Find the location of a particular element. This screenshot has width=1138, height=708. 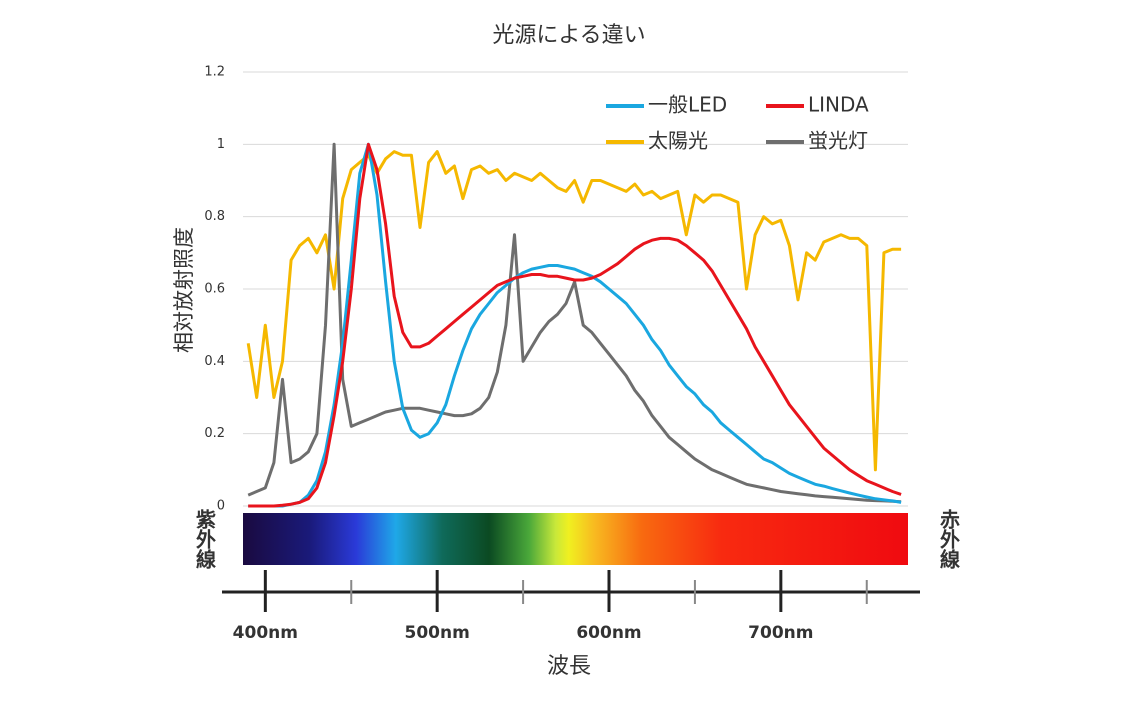

x-tick-label: 700nm is located at coordinates (780, 633).